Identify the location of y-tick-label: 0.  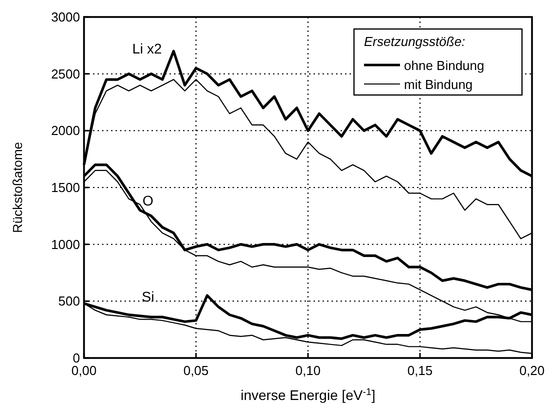
(76, 358).